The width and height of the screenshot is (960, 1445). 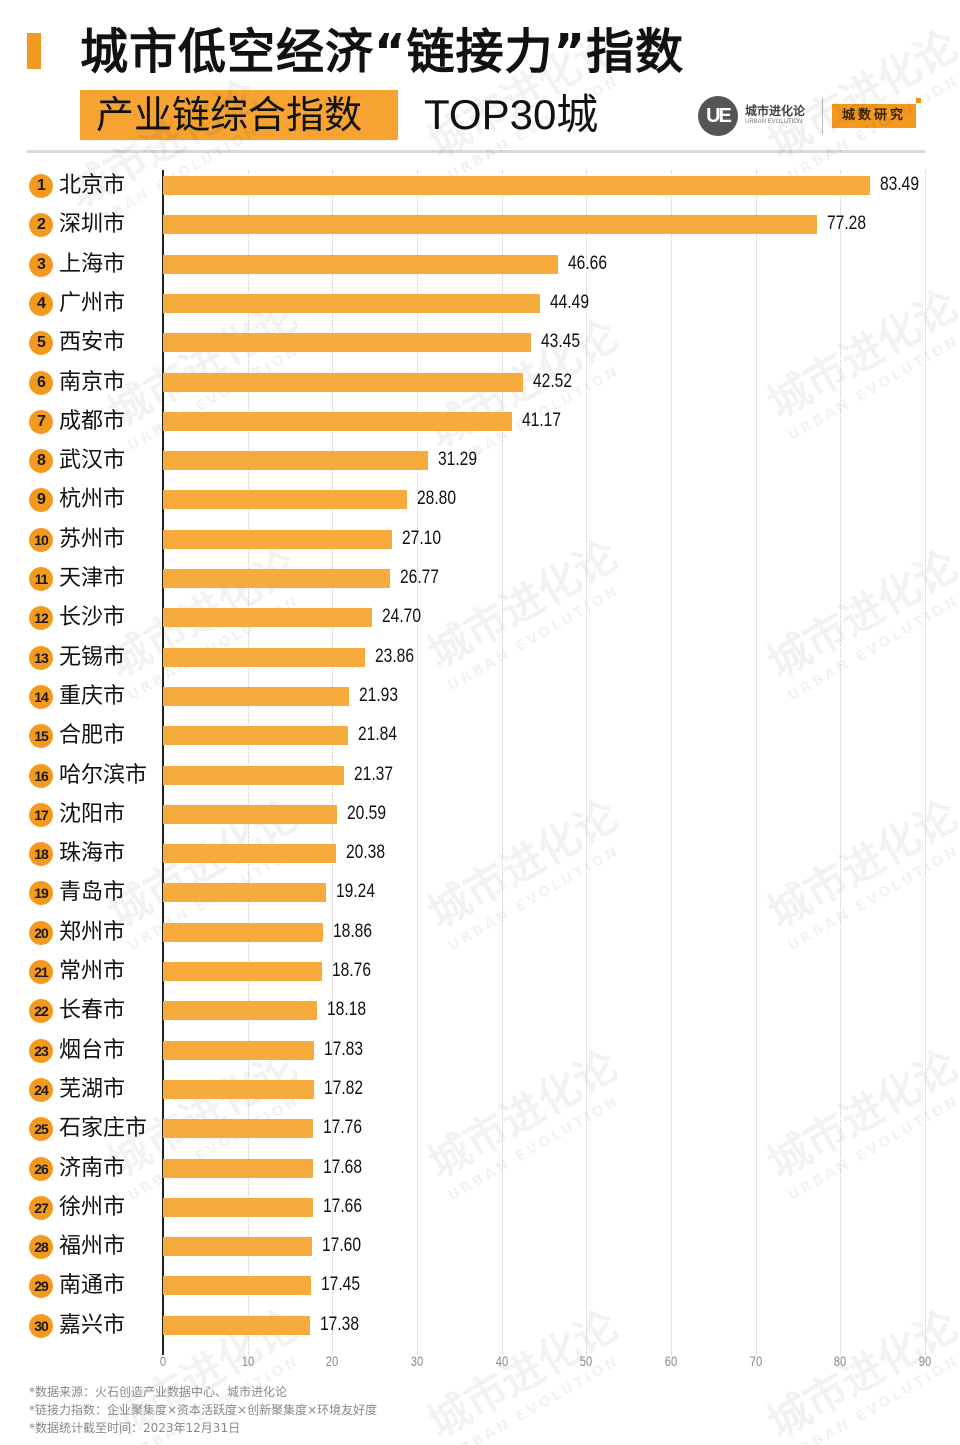 What do you see at coordinates (34, 51) in the screenshot?
I see `title-accent-bar` at bounding box center [34, 51].